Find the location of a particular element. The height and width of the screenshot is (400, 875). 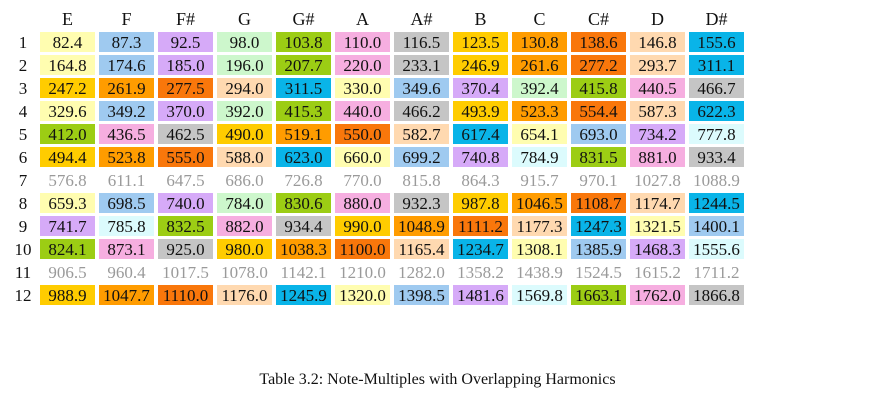

frequency-cell: 370.4 is located at coordinates (480, 88).